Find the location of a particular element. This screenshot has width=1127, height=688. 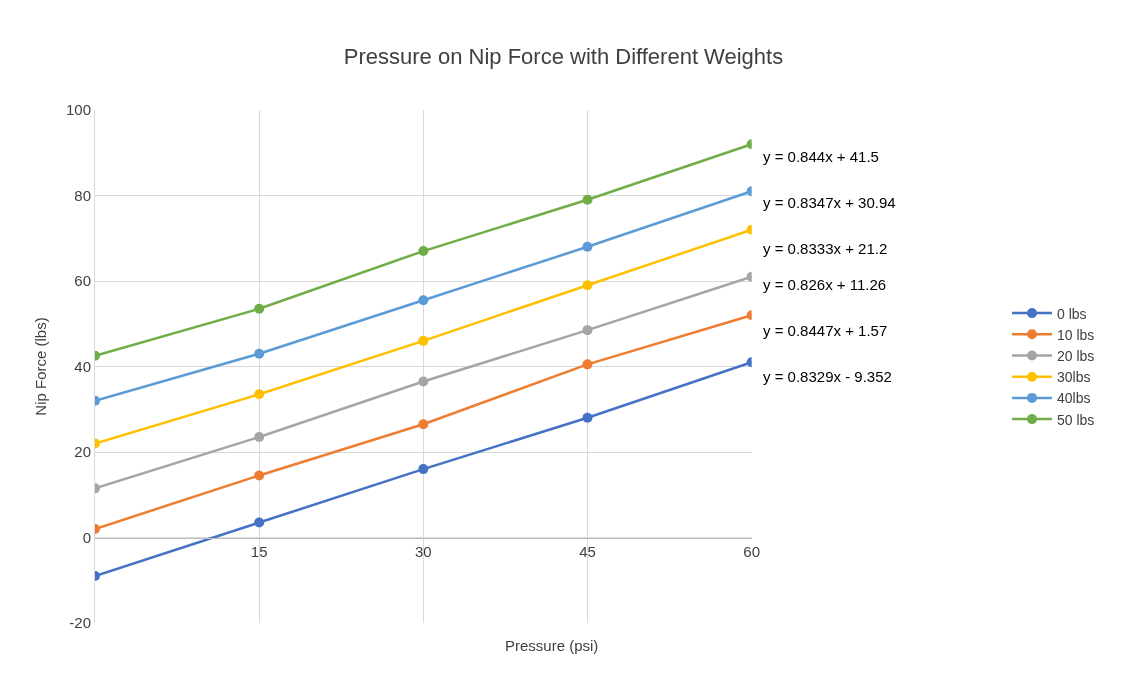

y-tick-label: 80 is located at coordinates (82, 195).